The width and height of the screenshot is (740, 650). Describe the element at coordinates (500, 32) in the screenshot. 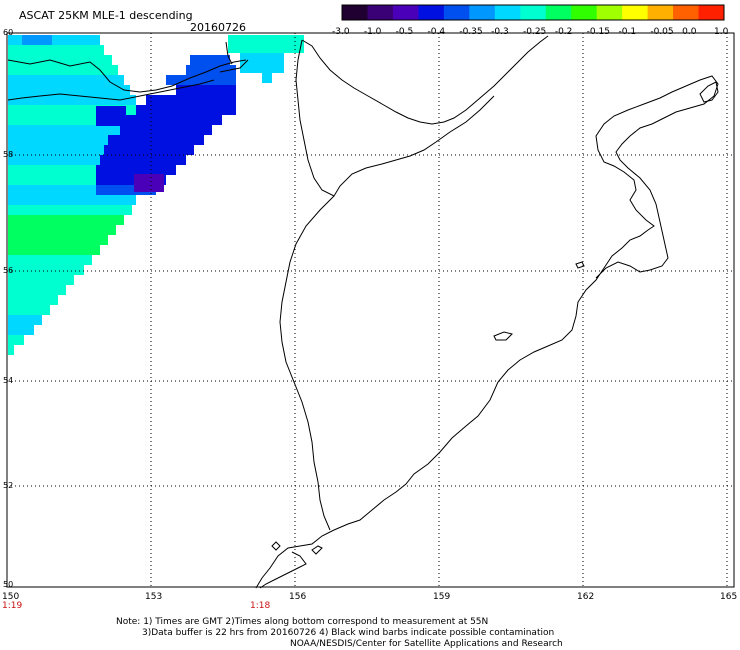

I see `colorbar-label: -0.3` at that location.